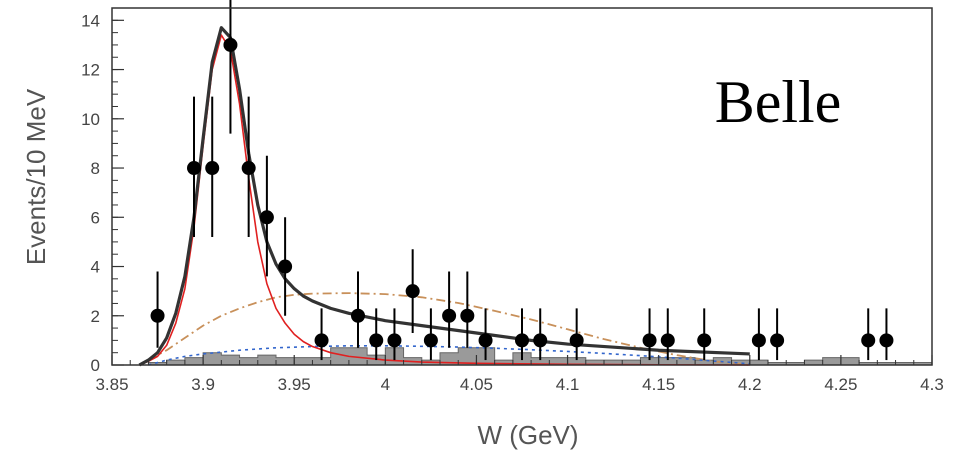 Image resolution: width=955 pixels, height=460 pixels. What do you see at coordinates (90, 119) in the screenshot?
I see `y-tick-label: 10` at bounding box center [90, 119].